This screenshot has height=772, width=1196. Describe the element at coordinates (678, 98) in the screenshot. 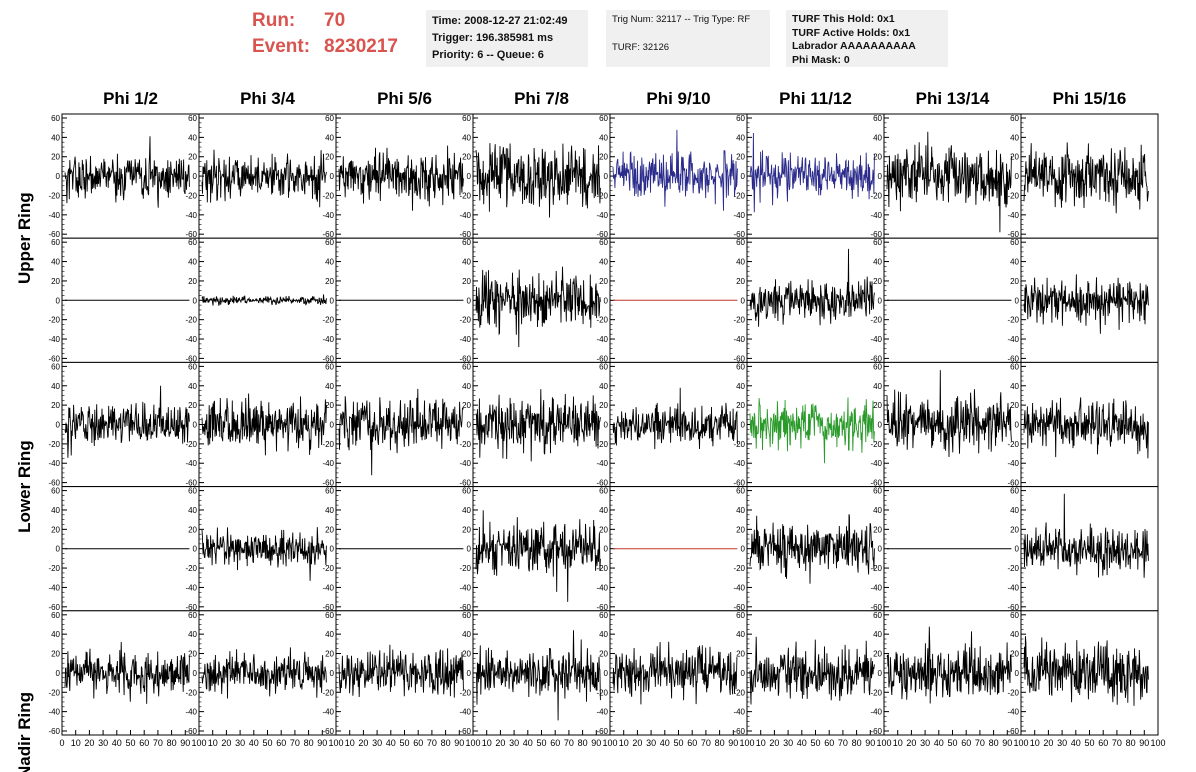

I see `column-header: Phi 9/10` at that location.